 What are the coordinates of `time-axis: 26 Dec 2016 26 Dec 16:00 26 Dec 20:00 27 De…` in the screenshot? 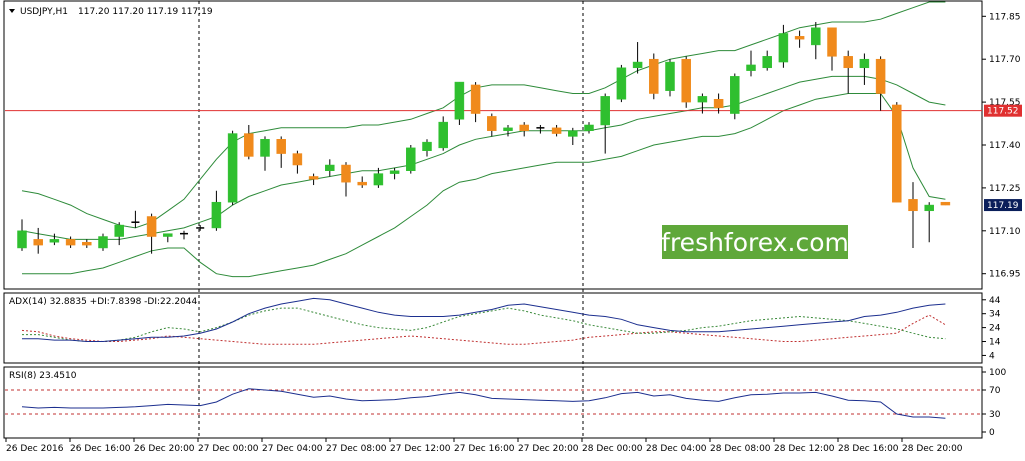 It's located at (484, 446).